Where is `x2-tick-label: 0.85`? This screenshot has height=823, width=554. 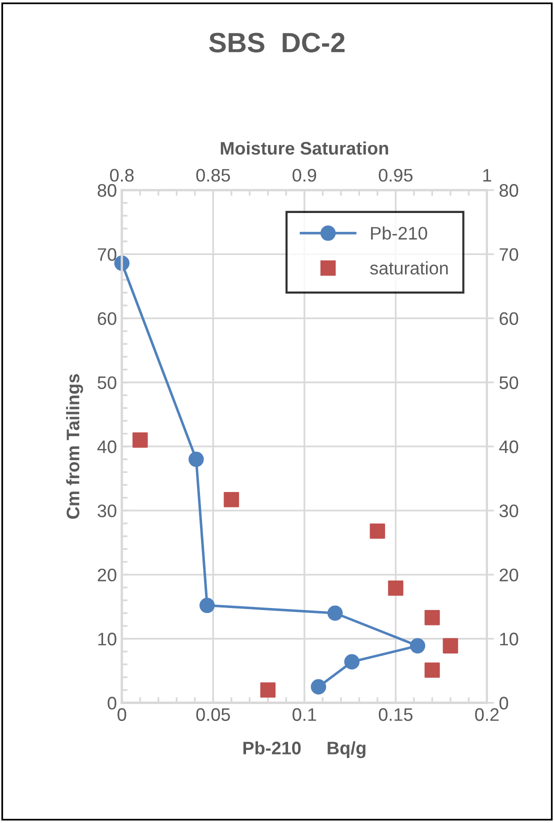
x2-tick-label: 0.85 is located at coordinates (213, 175).